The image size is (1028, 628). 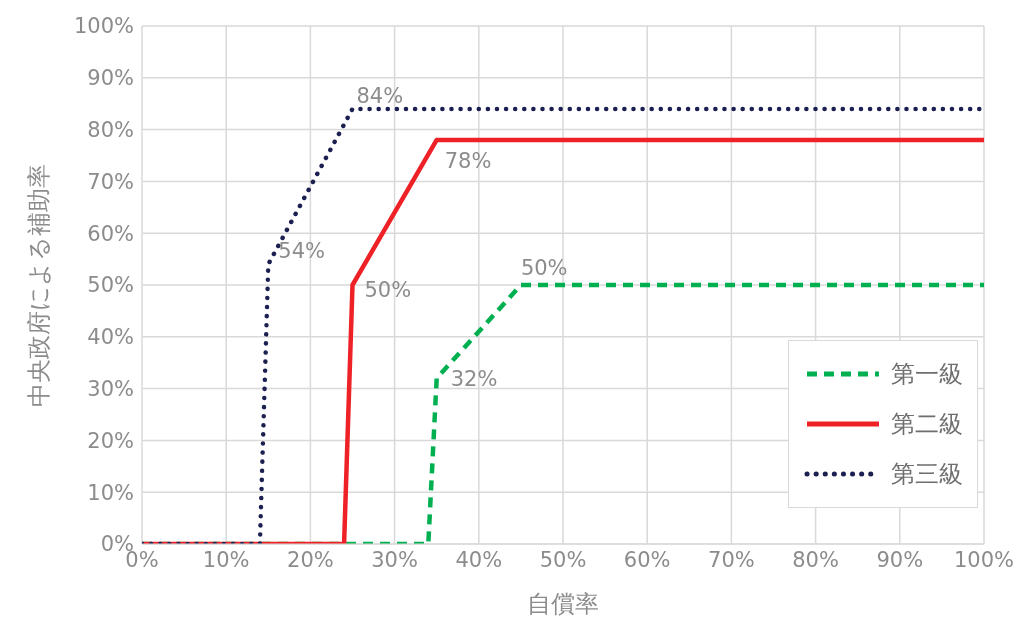 I want to click on x-tick-label: 60%, so click(x=647, y=559).